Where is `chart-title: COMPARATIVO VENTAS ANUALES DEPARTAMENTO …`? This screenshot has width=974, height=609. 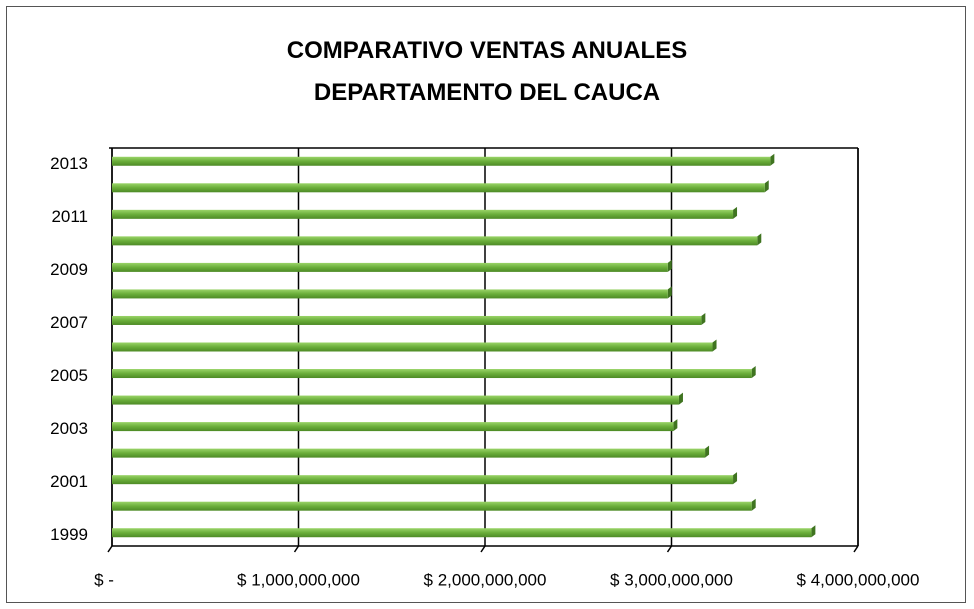 chart-title: COMPARATIVO VENTAS ANUALES DEPARTAMENTO … is located at coordinates (487, 71).